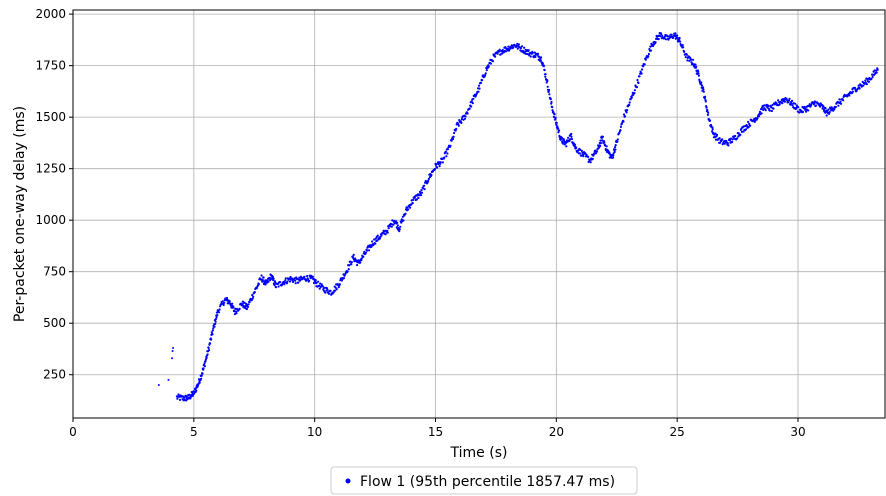  Describe the element at coordinates (50, 66) in the screenshot. I see `y-tick-label: 1750` at that location.